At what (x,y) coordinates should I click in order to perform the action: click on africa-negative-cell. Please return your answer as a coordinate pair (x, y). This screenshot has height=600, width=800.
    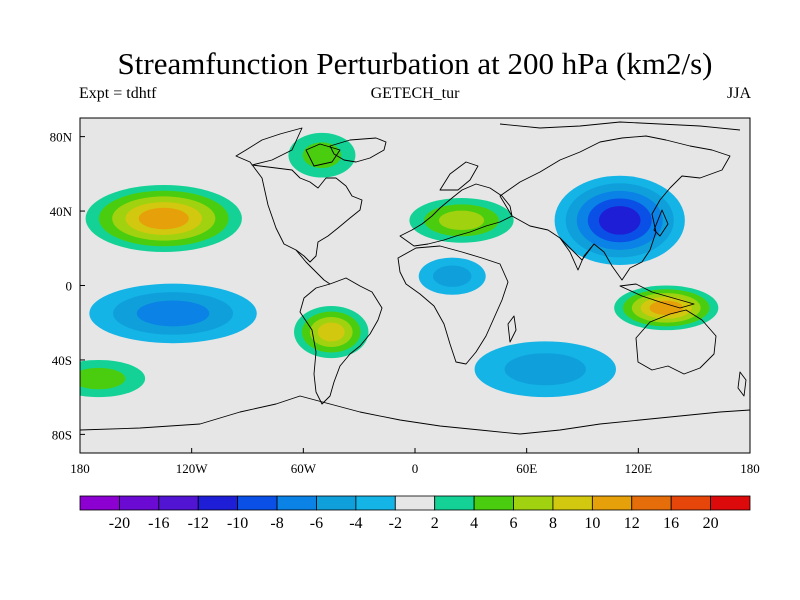
    Looking at the image, I should click on (452, 276).